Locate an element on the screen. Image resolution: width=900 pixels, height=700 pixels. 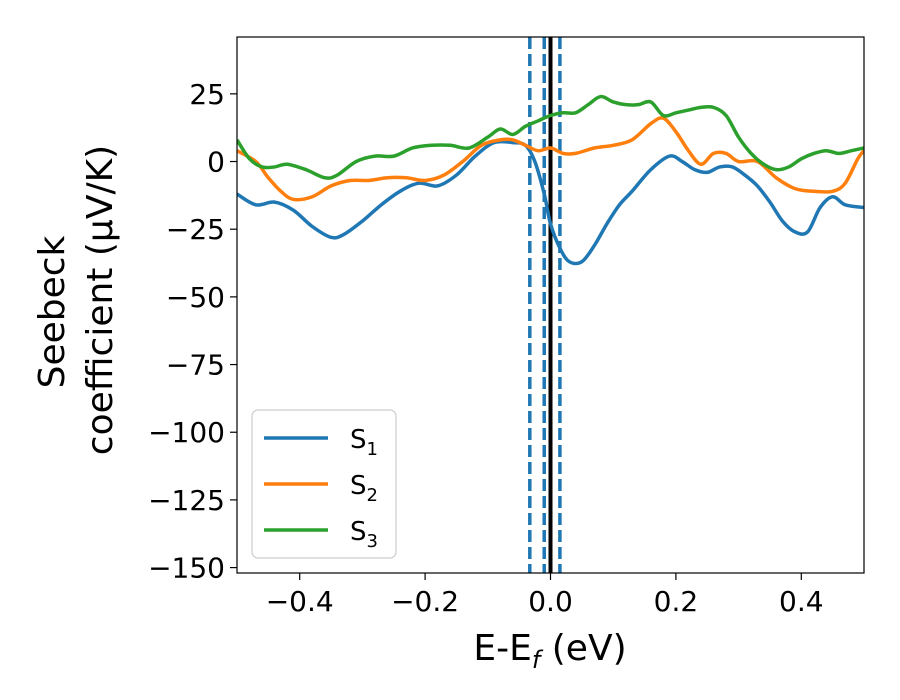
y-axis-title-line2: coefficient (μV/K) is located at coordinates (100, 300).